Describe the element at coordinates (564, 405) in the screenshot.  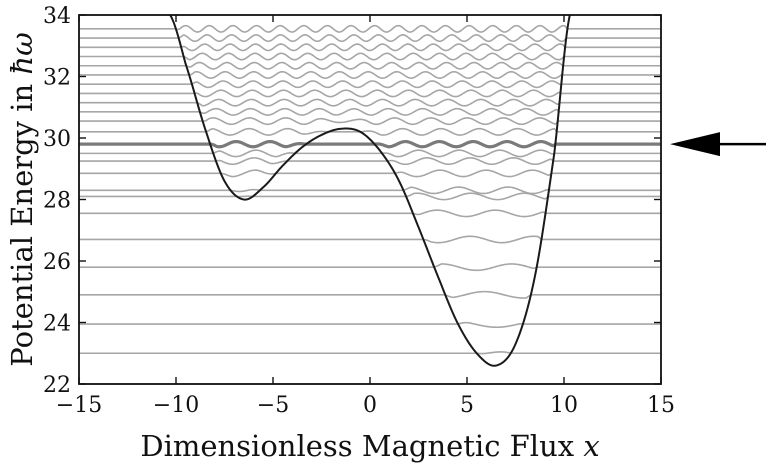
I see `x-tick-label: 10` at that location.